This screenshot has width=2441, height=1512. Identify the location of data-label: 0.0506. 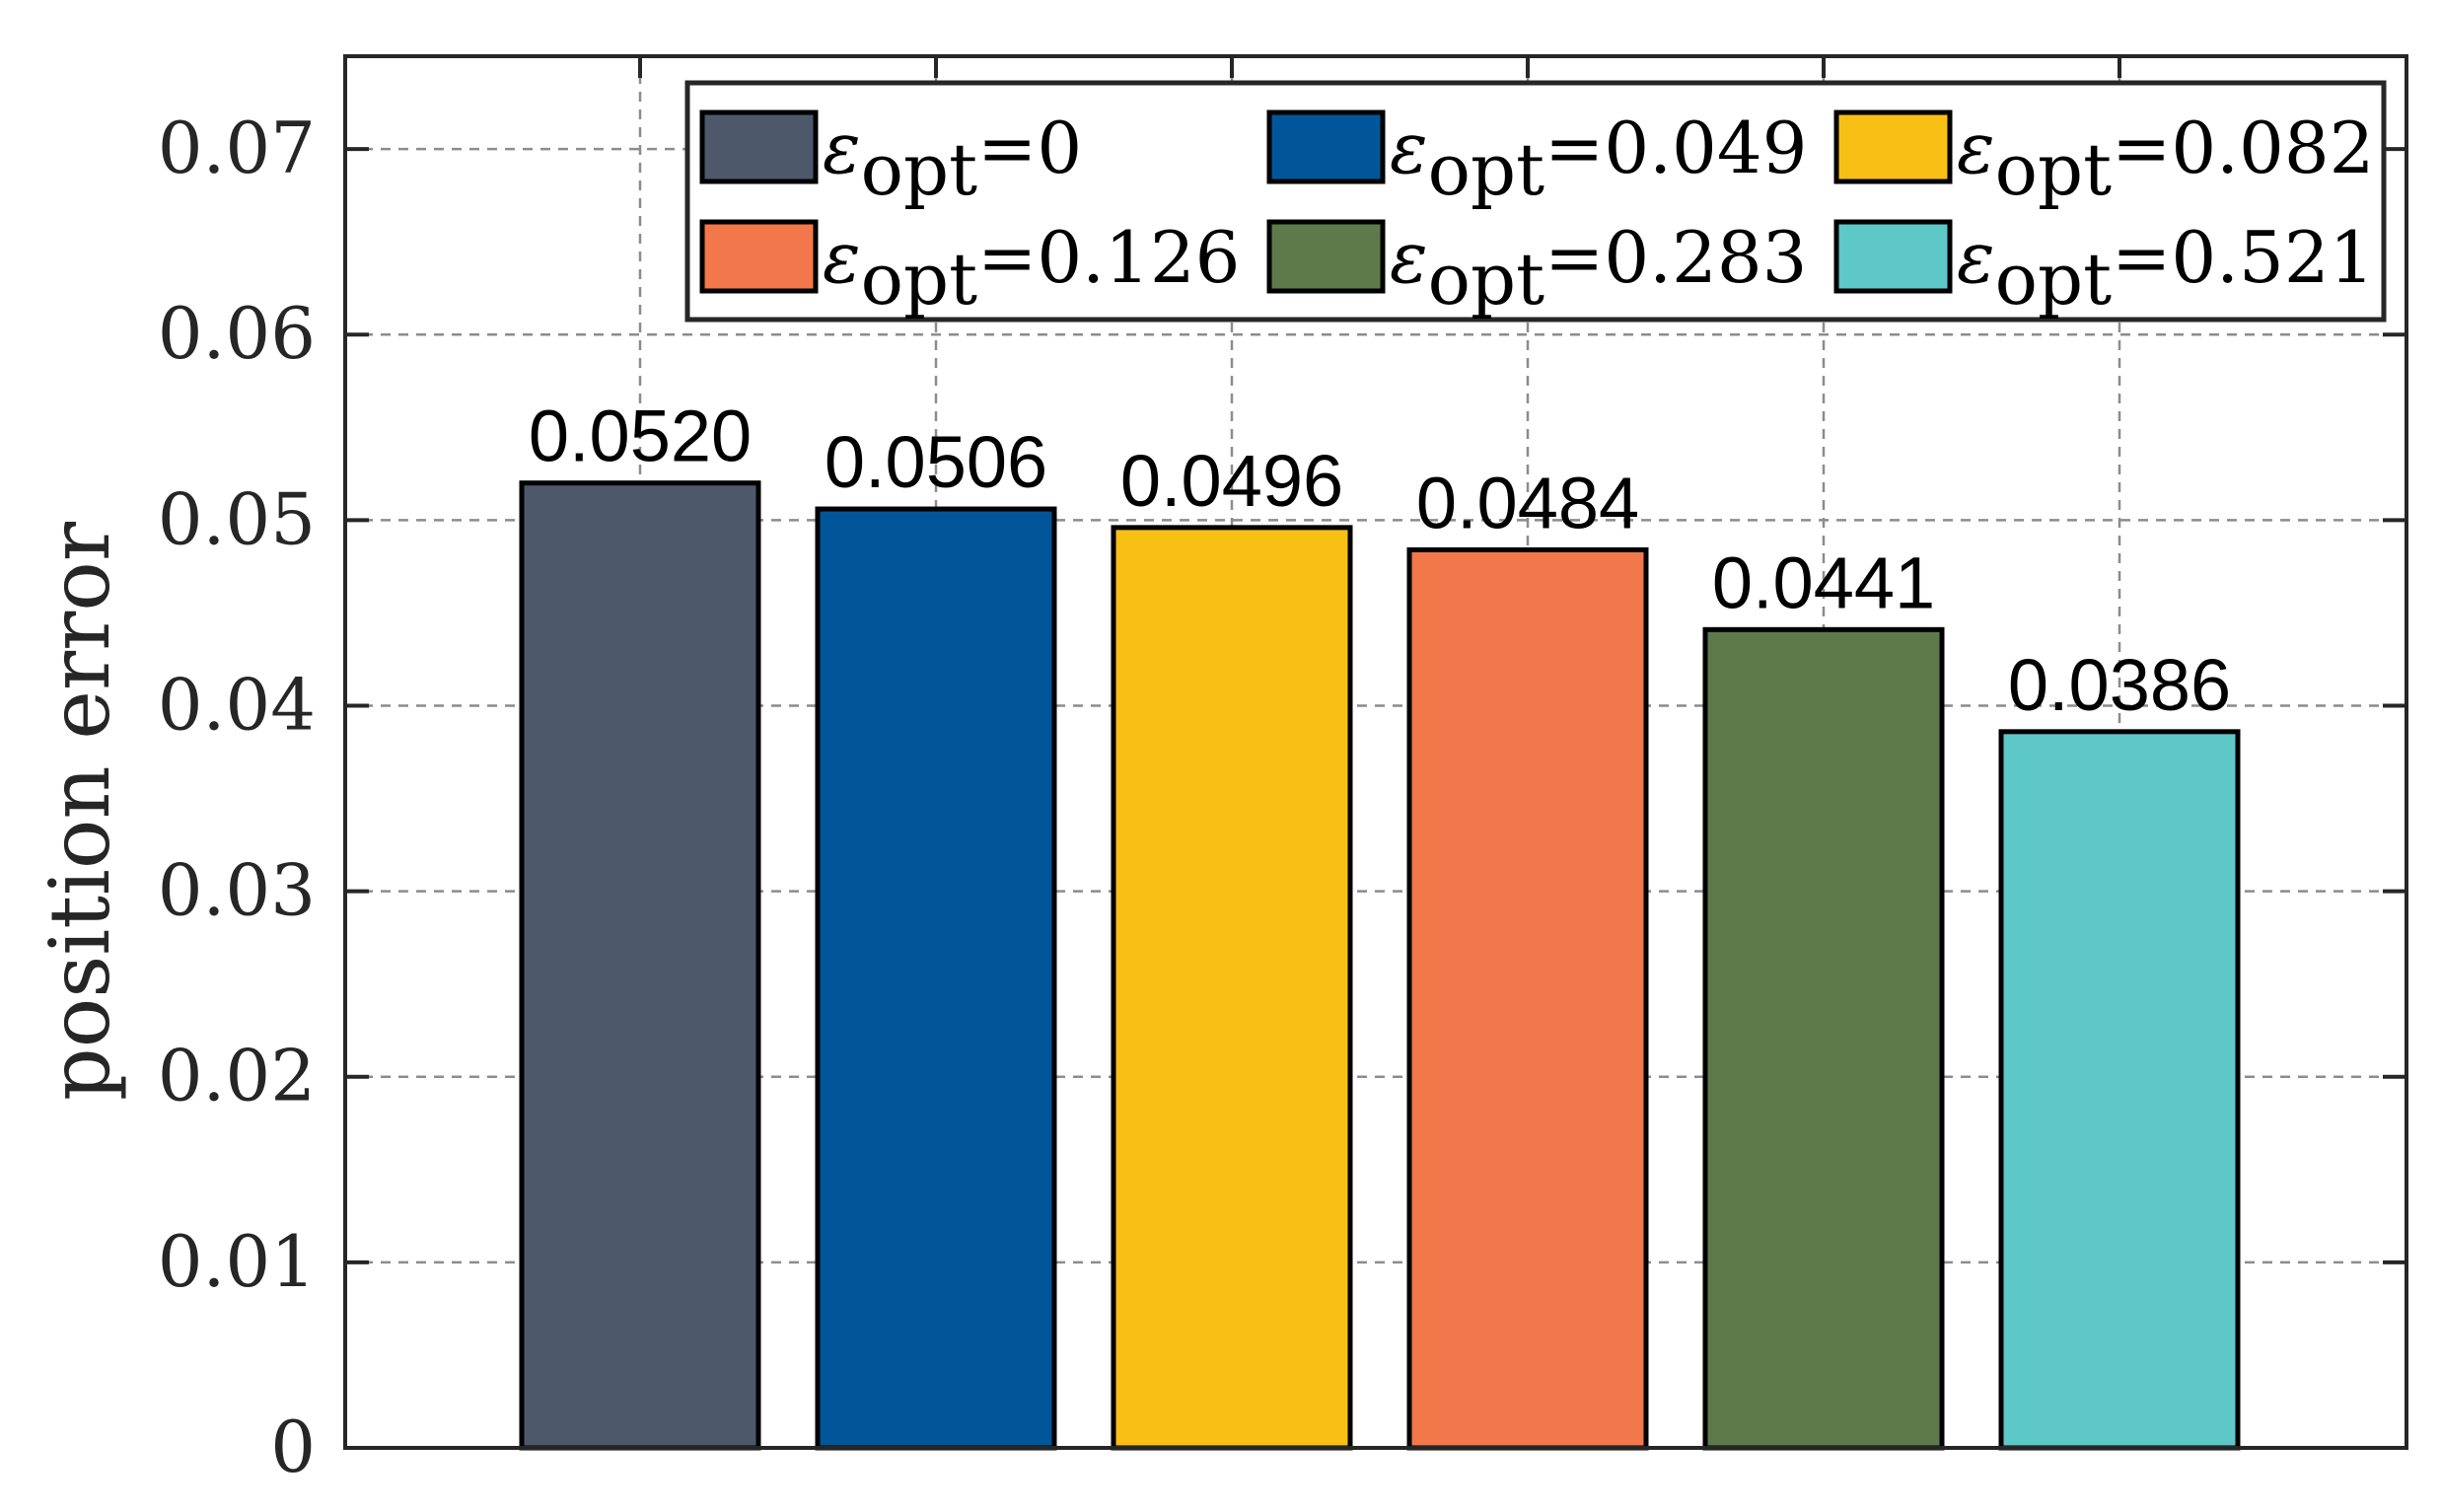
(936, 462).